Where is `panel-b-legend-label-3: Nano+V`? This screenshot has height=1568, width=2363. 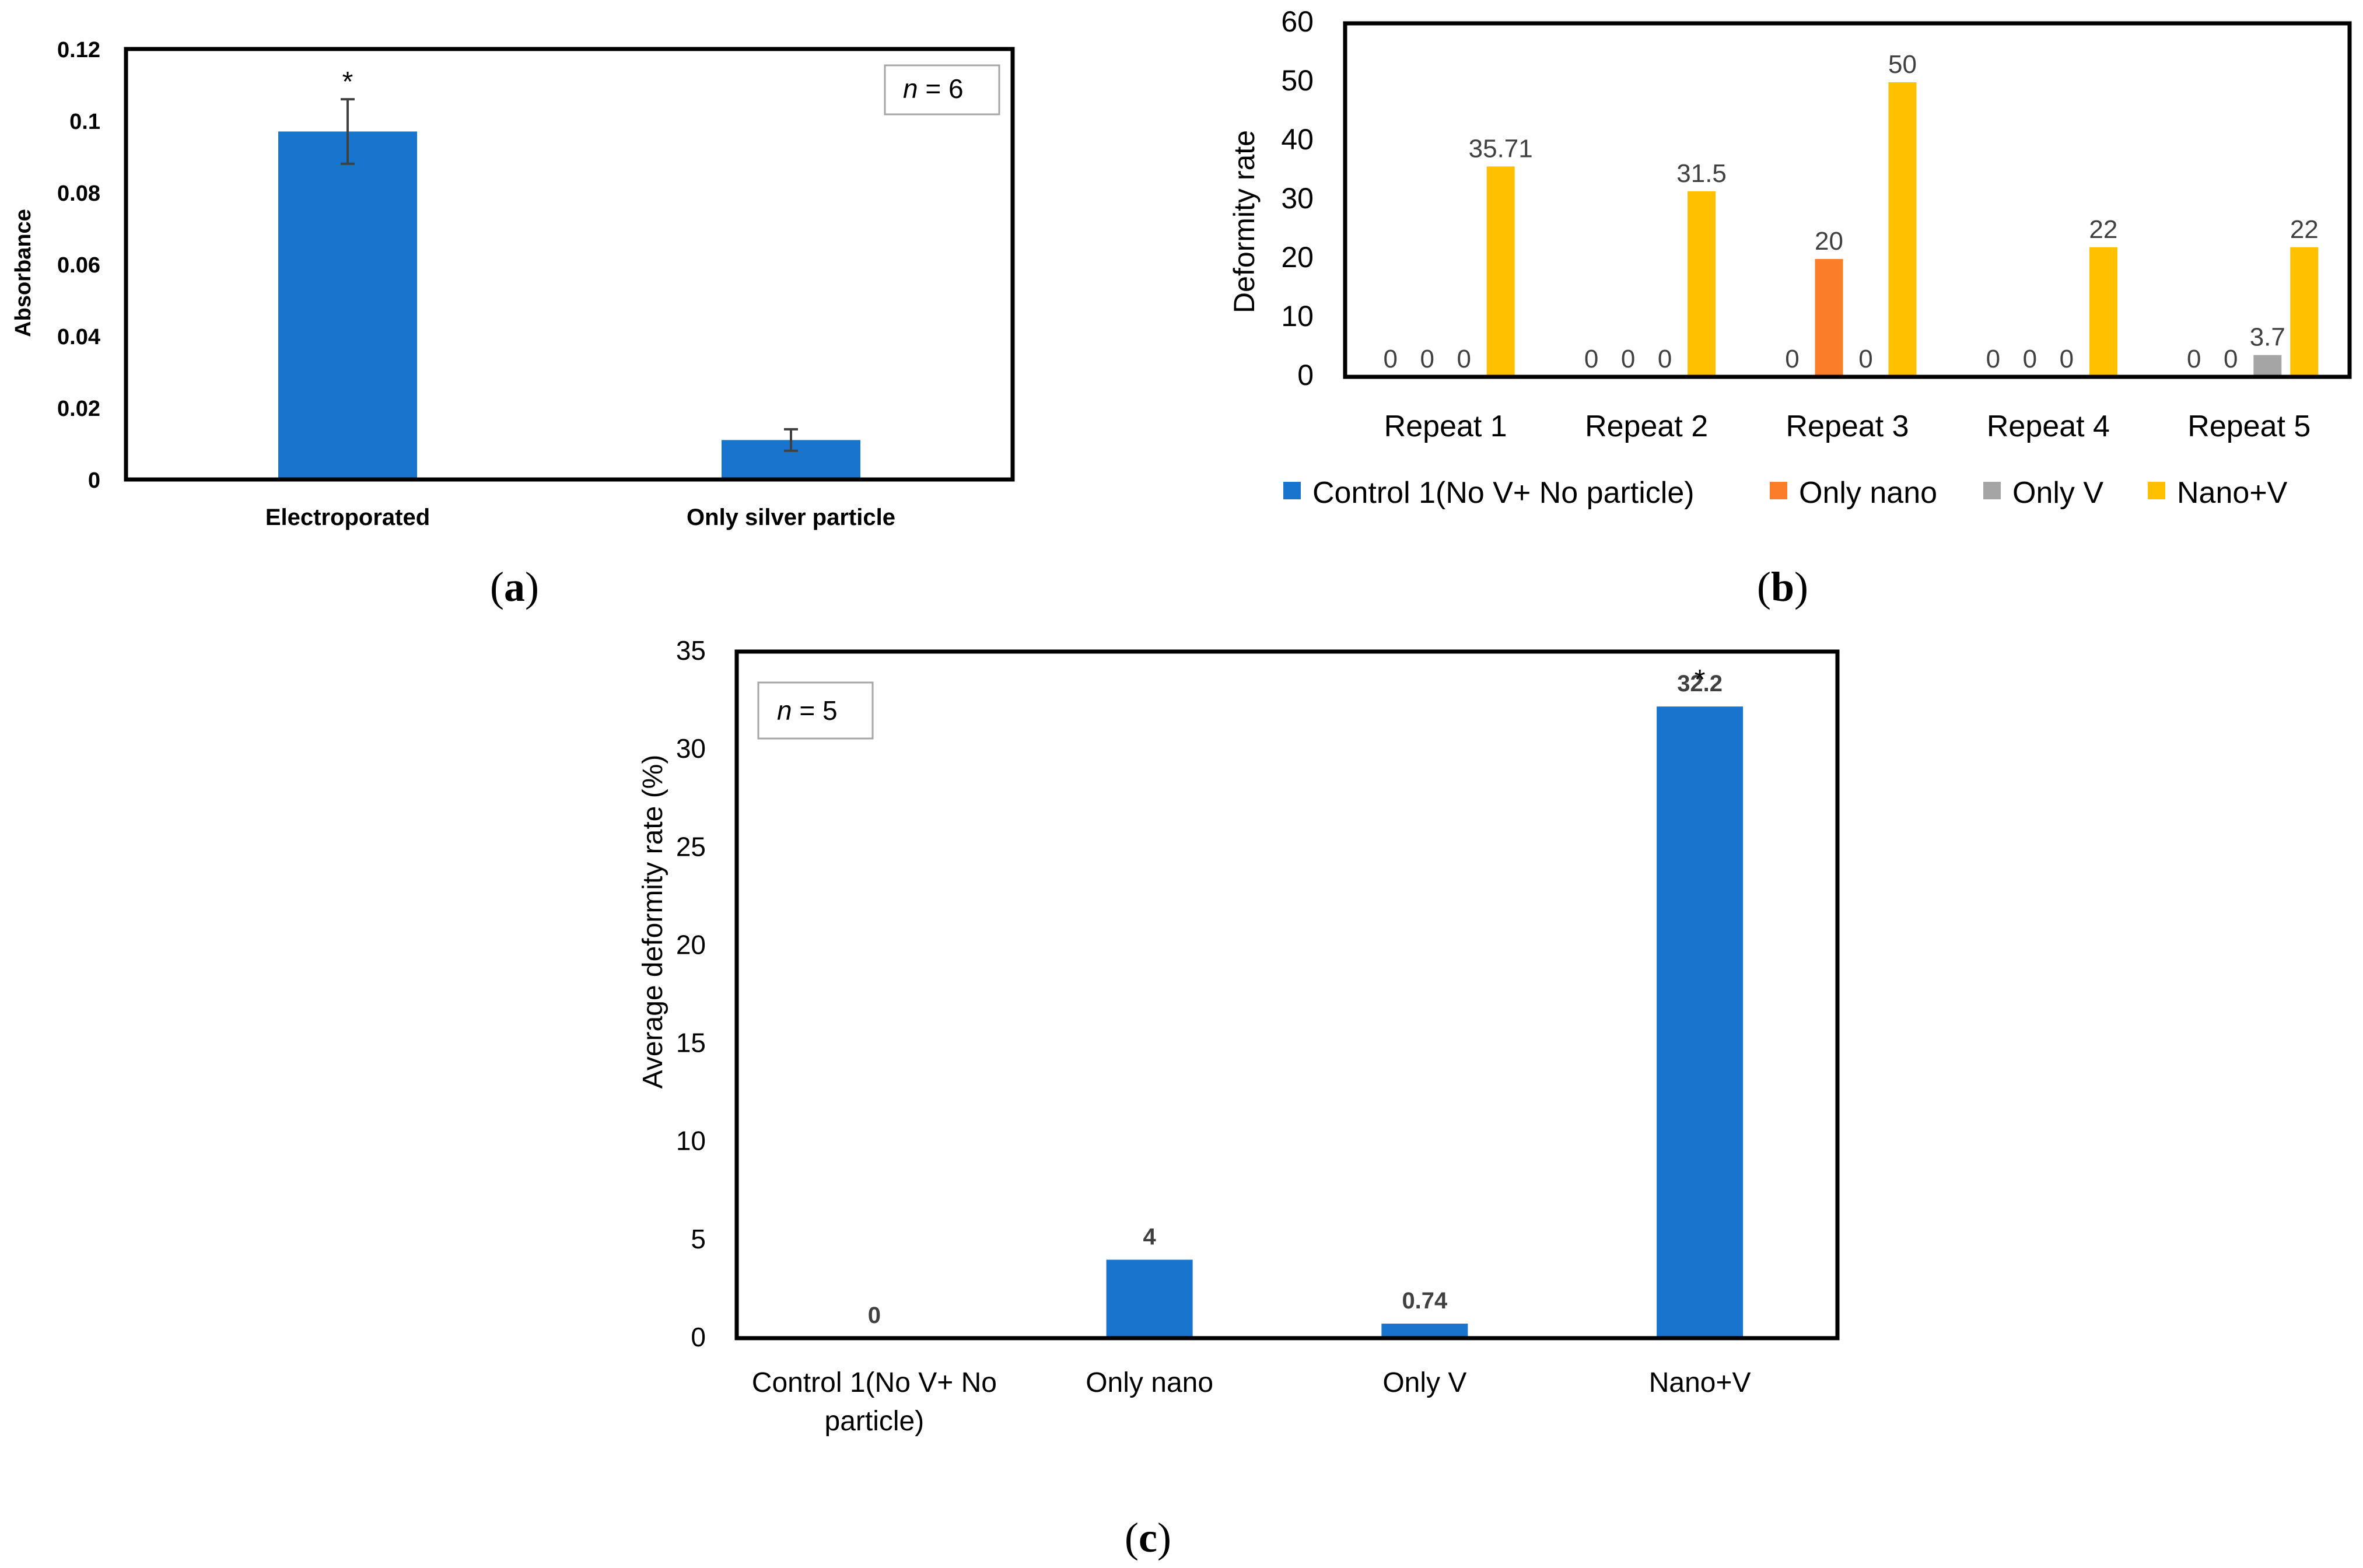 panel-b-legend-label-3: Nano+V is located at coordinates (2233, 493).